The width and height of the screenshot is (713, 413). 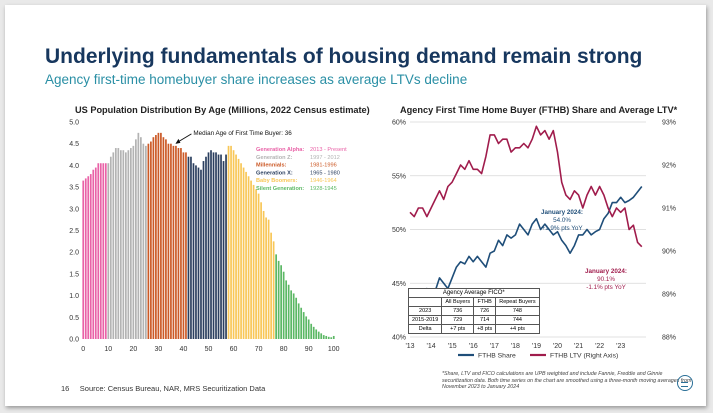 What do you see at coordinates (334, 349) in the screenshot?
I see `x-tick-label: 100` at bounding box center [334, 349].